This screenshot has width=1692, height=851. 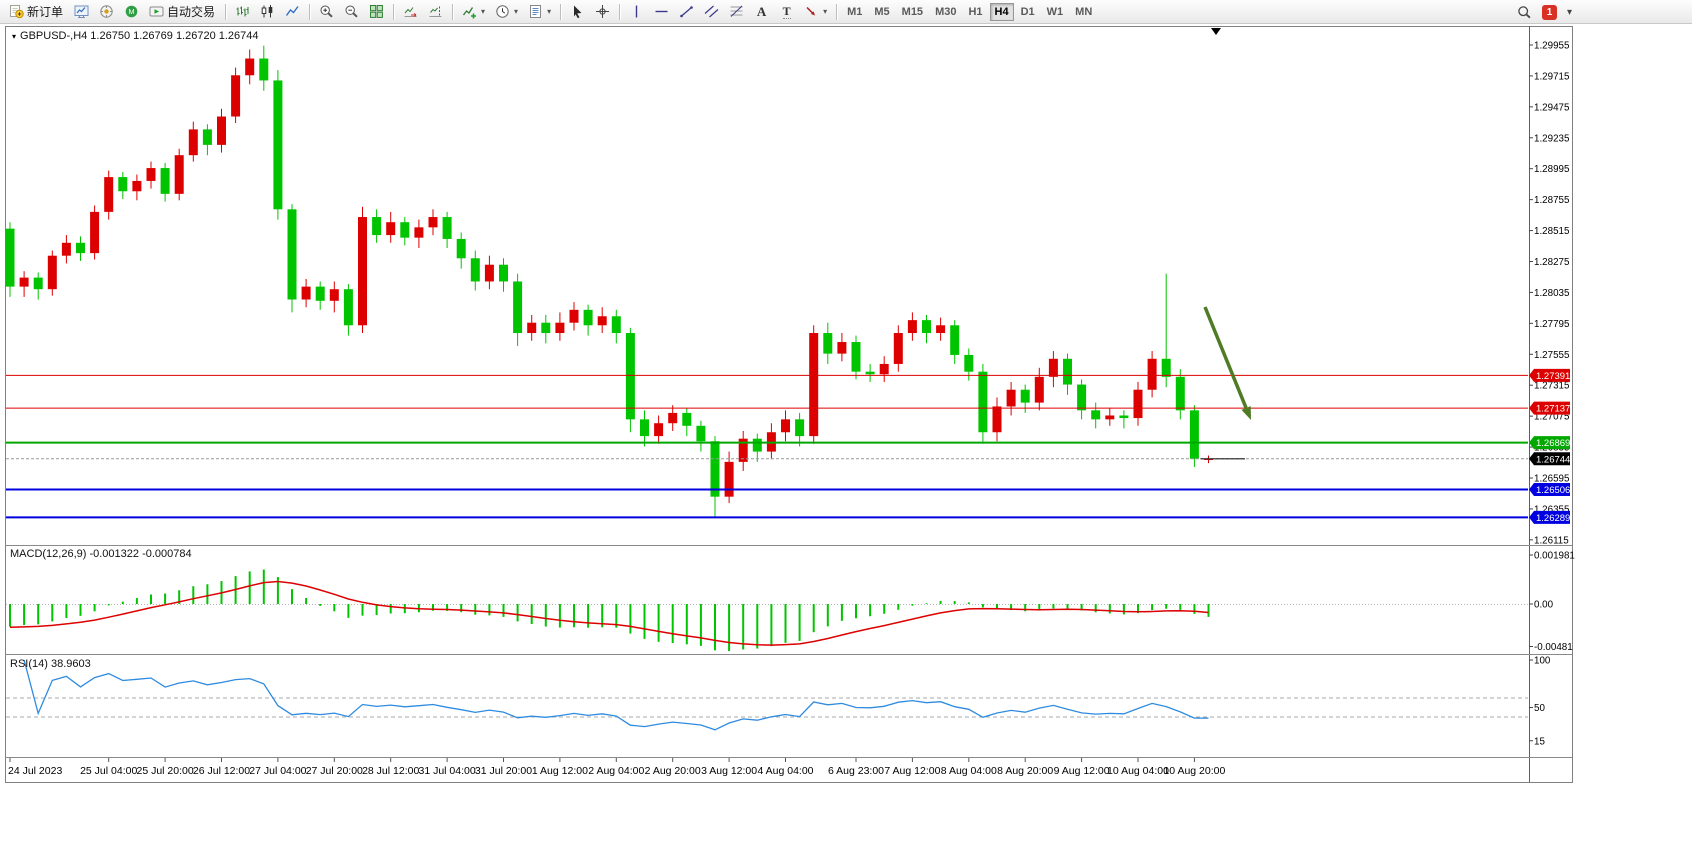 I want to click on candles-icon, so click(x=267, y=11).